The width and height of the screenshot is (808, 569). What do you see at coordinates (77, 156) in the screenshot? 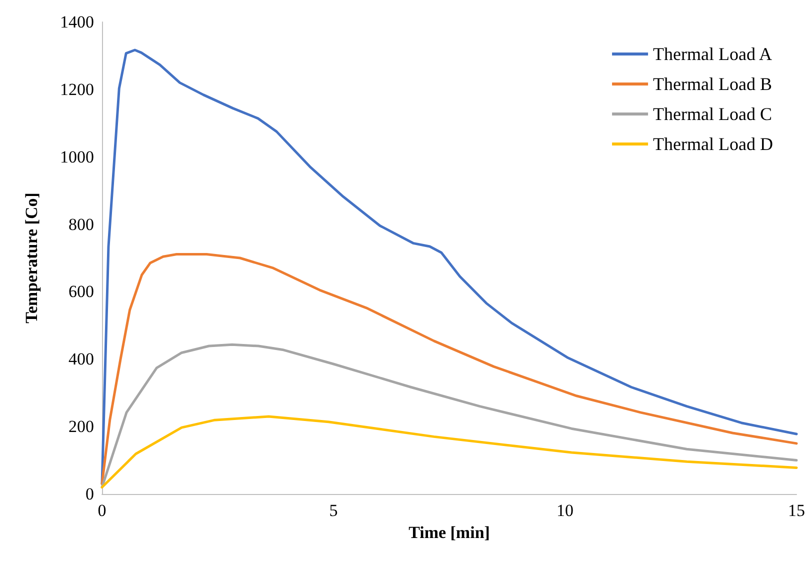
I see `y-tick-label: 1000` at bounding box center [77, 156].